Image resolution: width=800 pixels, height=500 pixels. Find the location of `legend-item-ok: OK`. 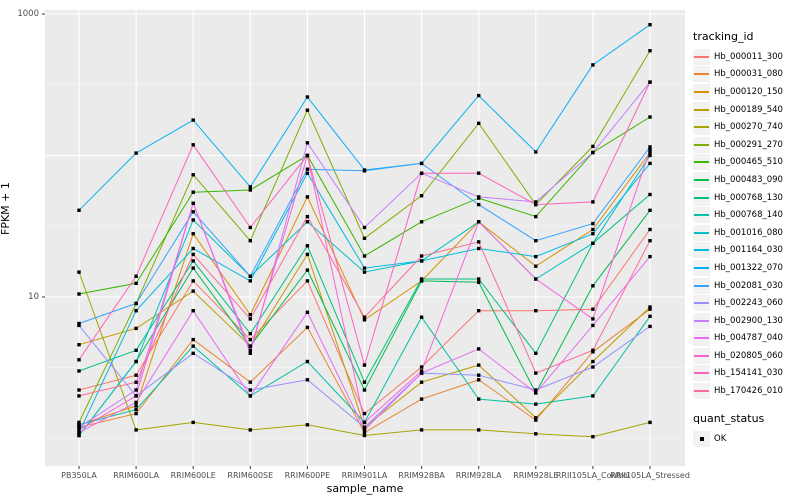

legend-item-ok: OK is located at coordinates (746, 439).